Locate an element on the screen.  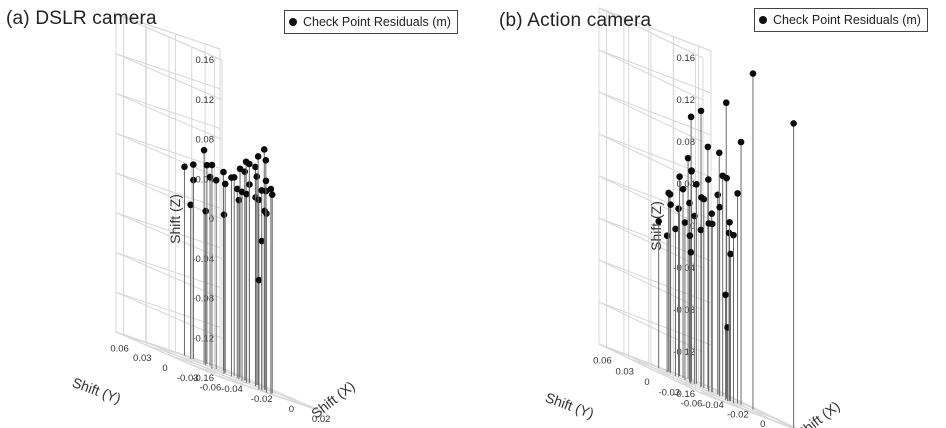
legend-label-dslr: Check Point Residuals (m) is located at coordinates (377, 22).